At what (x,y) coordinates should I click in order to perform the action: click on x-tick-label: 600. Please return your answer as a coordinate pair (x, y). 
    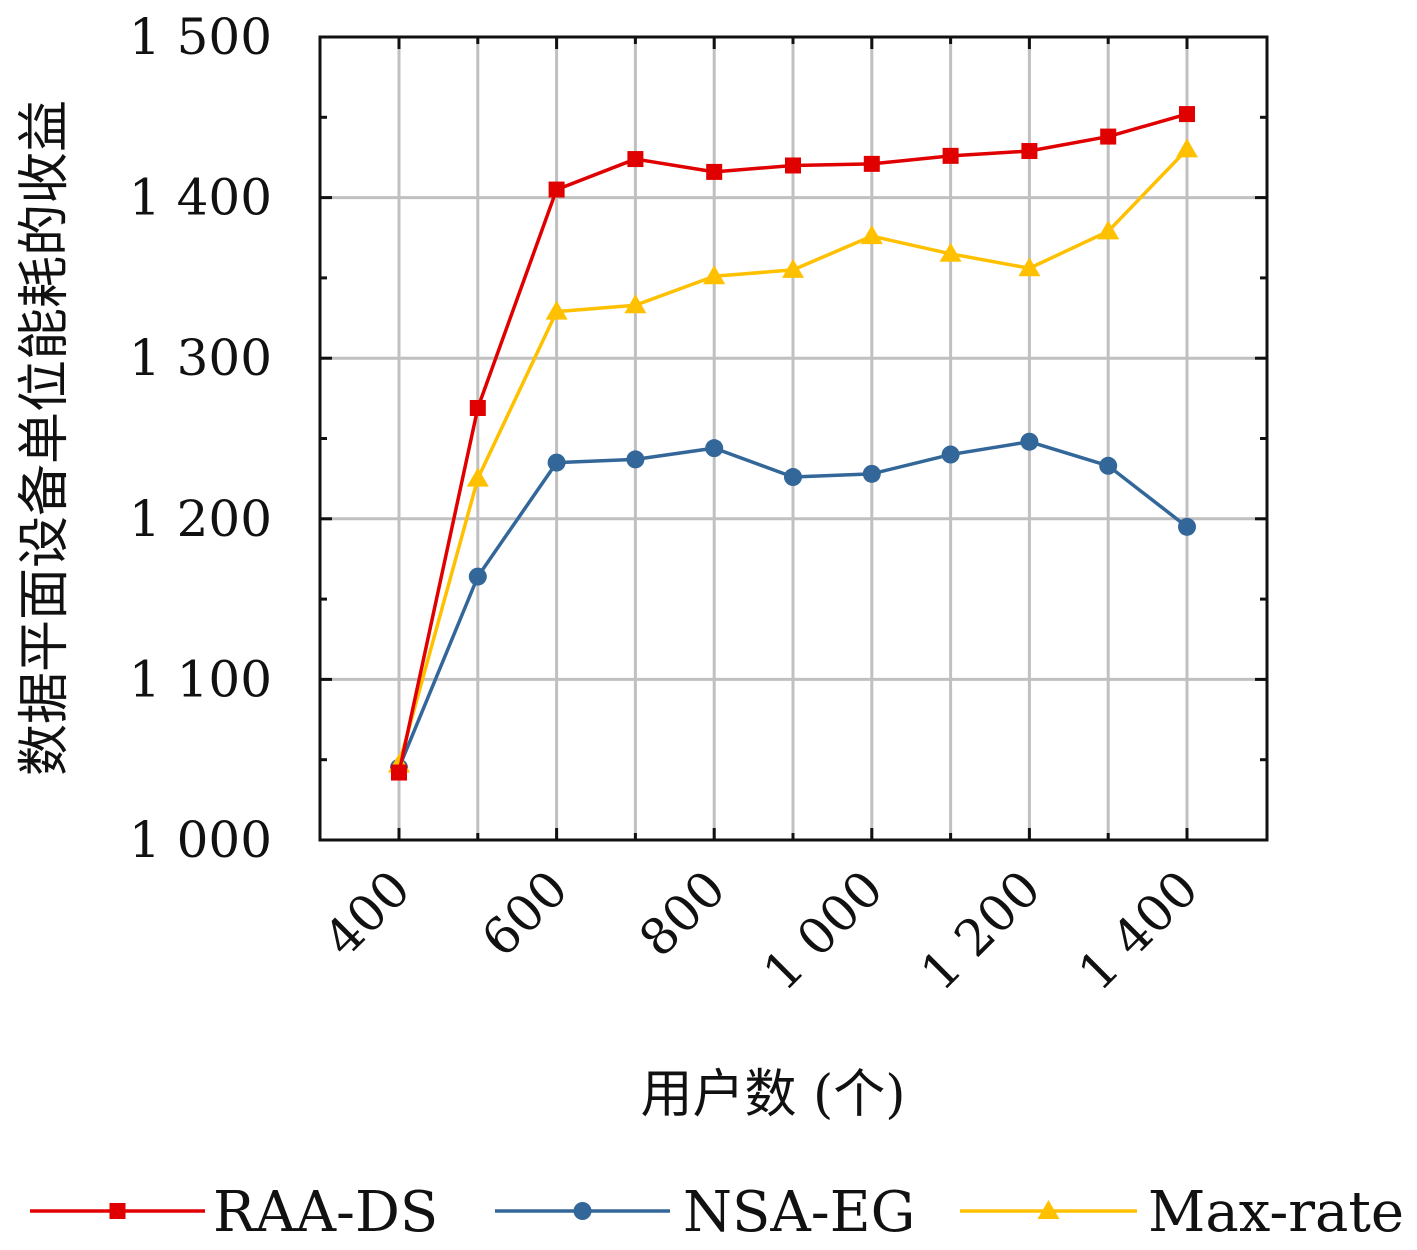
    Looking at the image, I should click on (525, 913).